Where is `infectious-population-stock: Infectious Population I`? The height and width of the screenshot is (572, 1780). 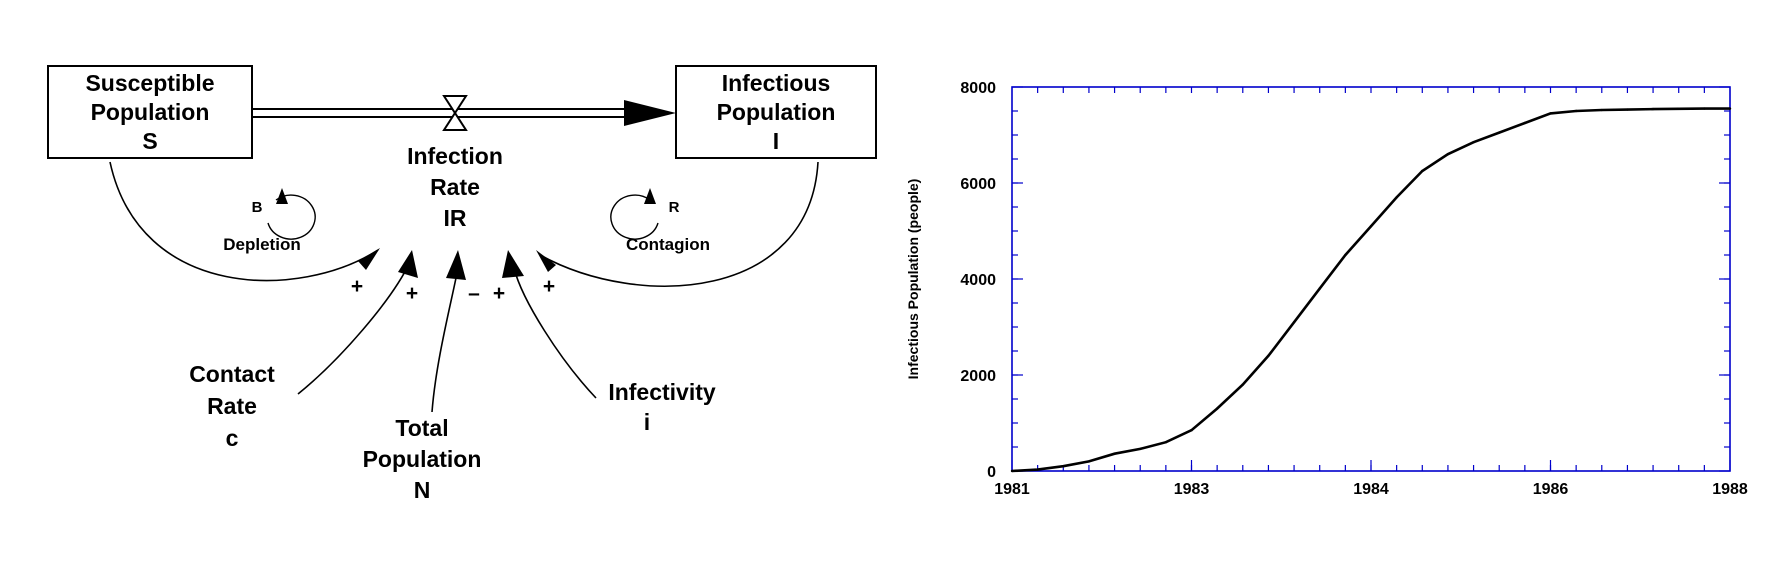 infectious-population-stock: Infectious Population I is located at coordinates (776, 112).